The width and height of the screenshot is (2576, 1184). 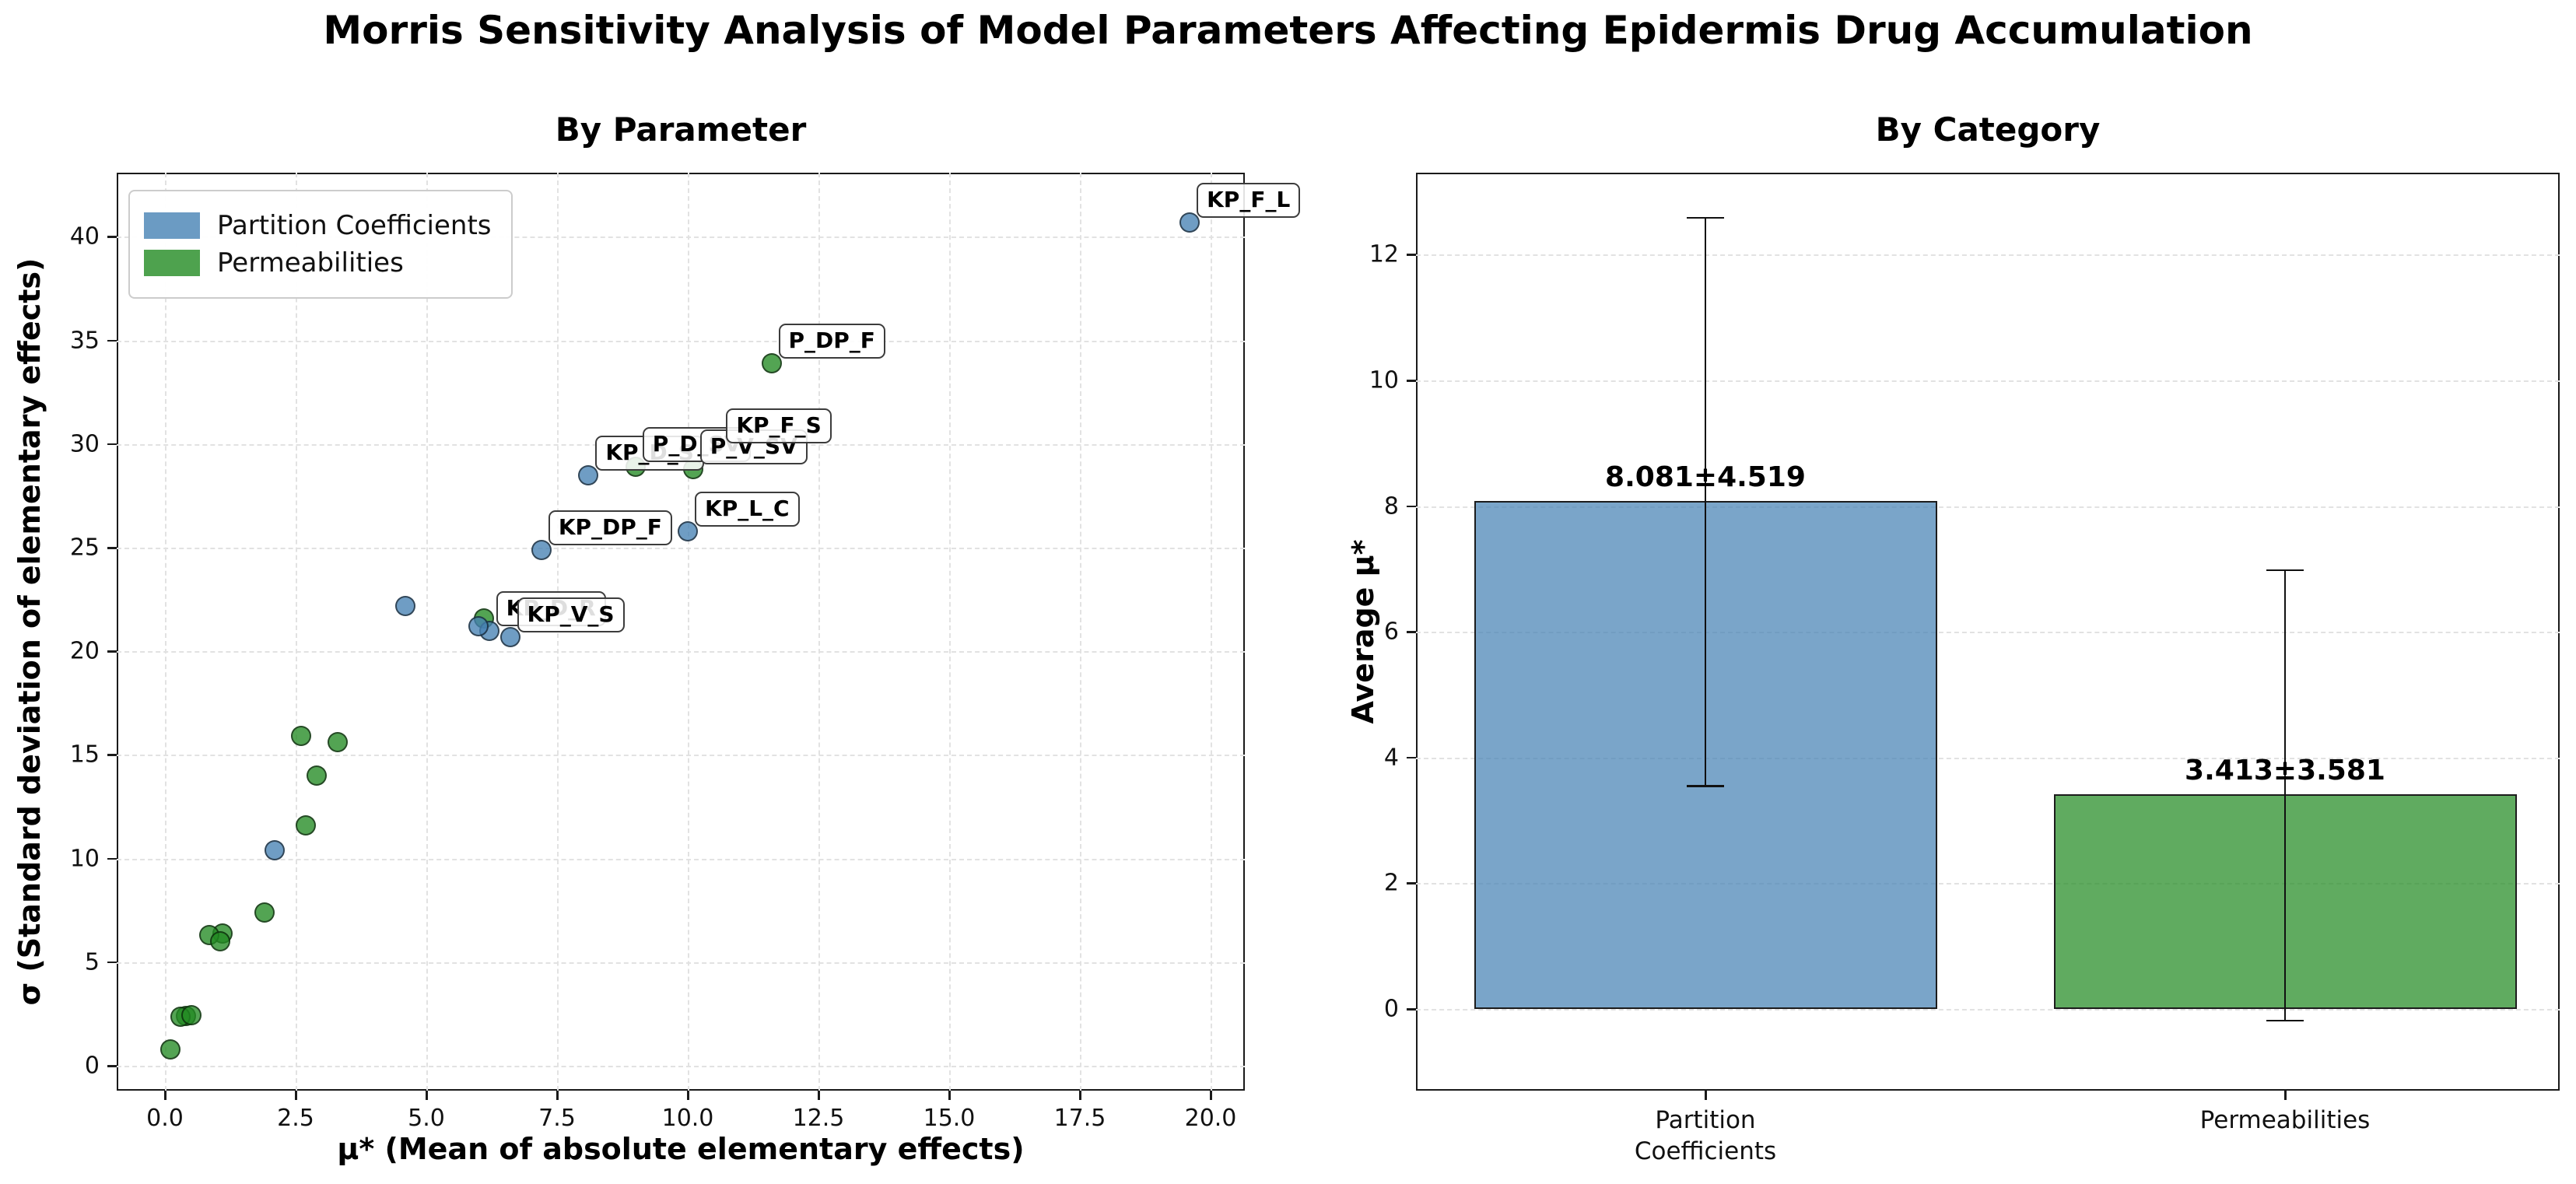 What do you see at coordinates (1249, 200) in the screenshot?
I see `point-label: KP_F_L` at bounding box center [1249, 200].